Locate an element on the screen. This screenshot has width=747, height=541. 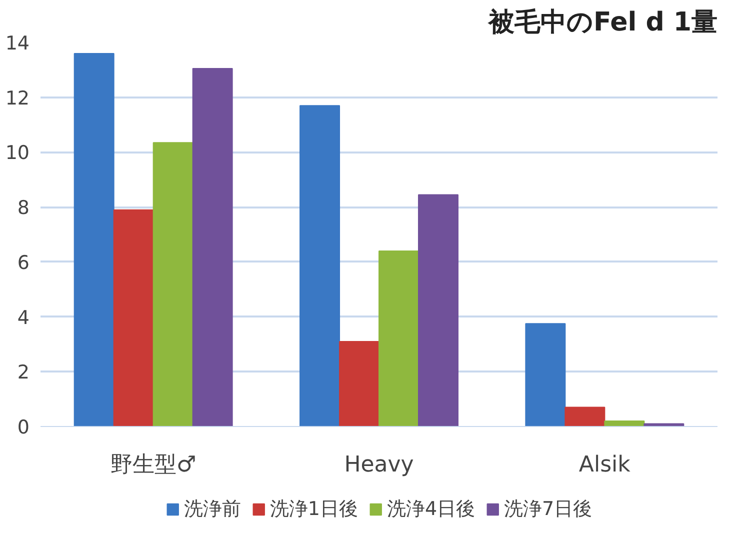
legend-label: 洗浄4日後 is located at coordinates (431, 509).